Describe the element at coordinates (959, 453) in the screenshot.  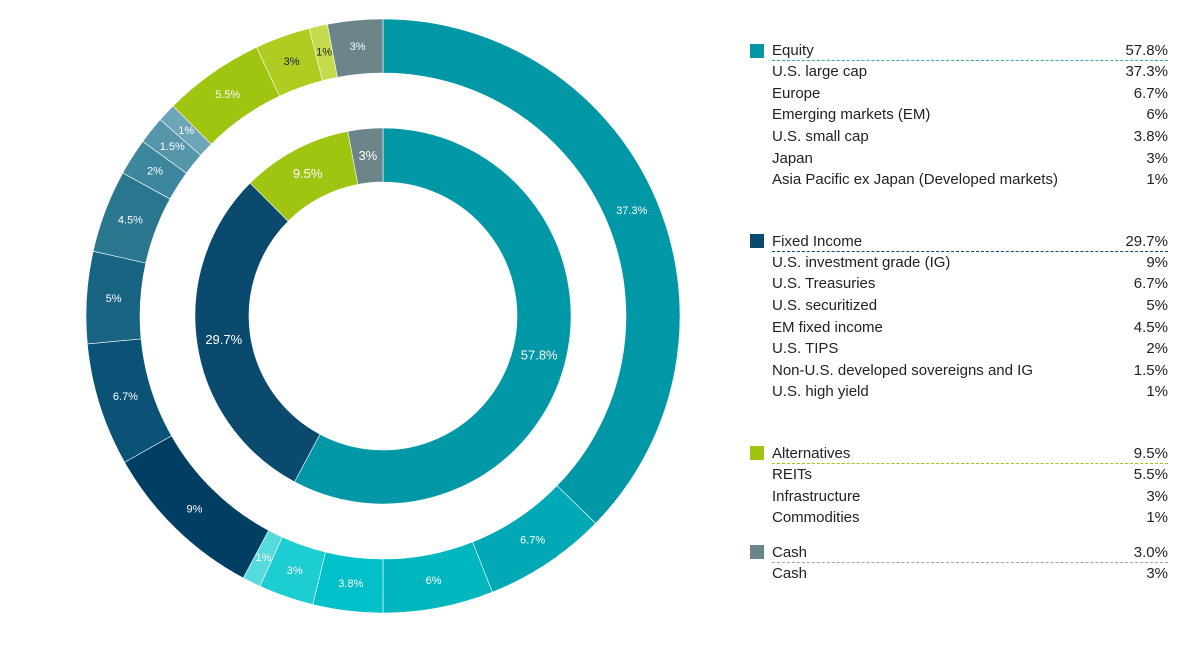
I see `legend-group-header: Alternatives 9.5%` at that location.